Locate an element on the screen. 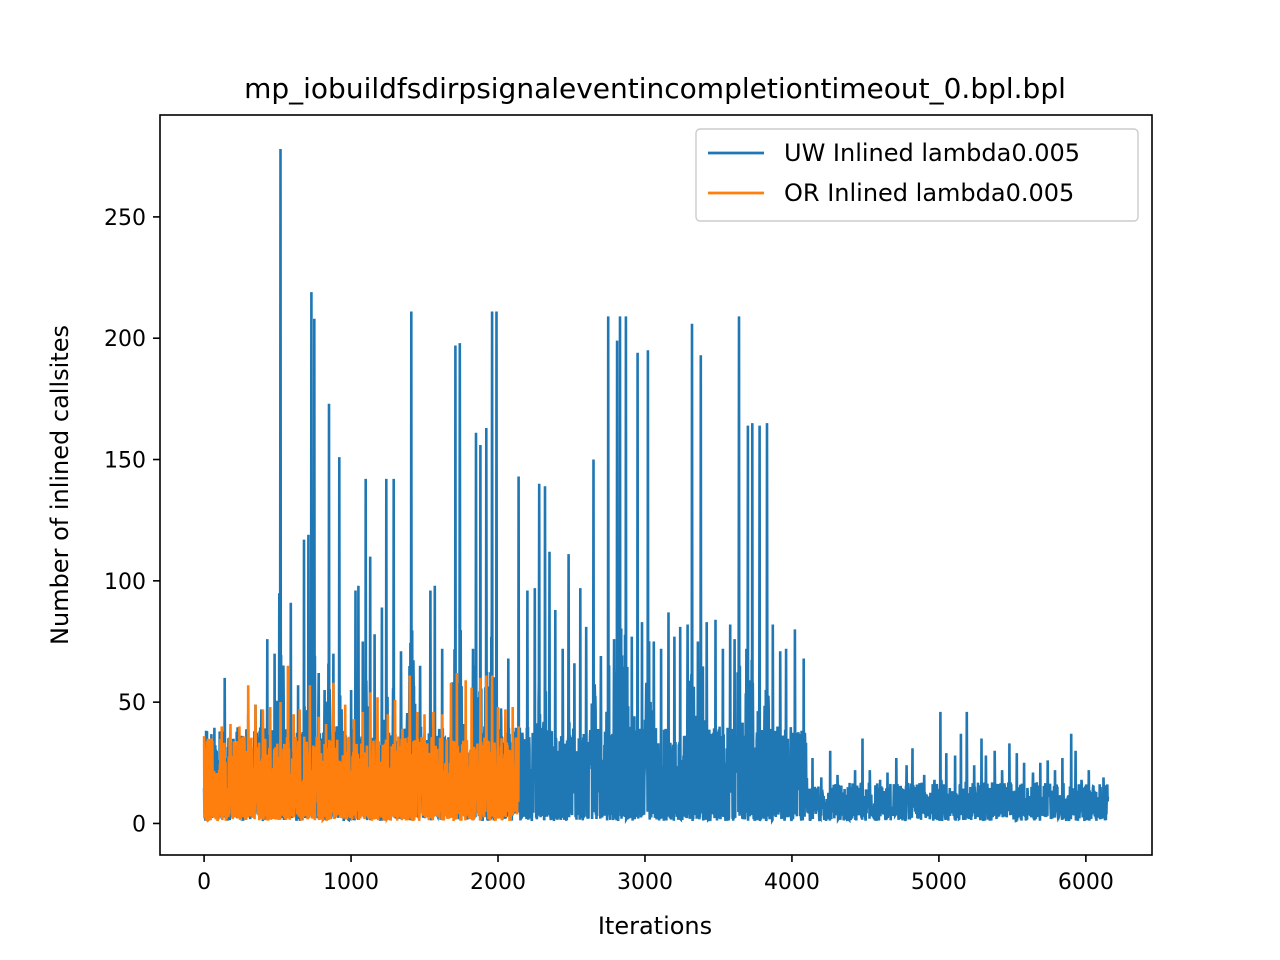 The width and height of the screenshot is (1280, 960). y-tick-label: 200 is located at coordinates (125, 339).